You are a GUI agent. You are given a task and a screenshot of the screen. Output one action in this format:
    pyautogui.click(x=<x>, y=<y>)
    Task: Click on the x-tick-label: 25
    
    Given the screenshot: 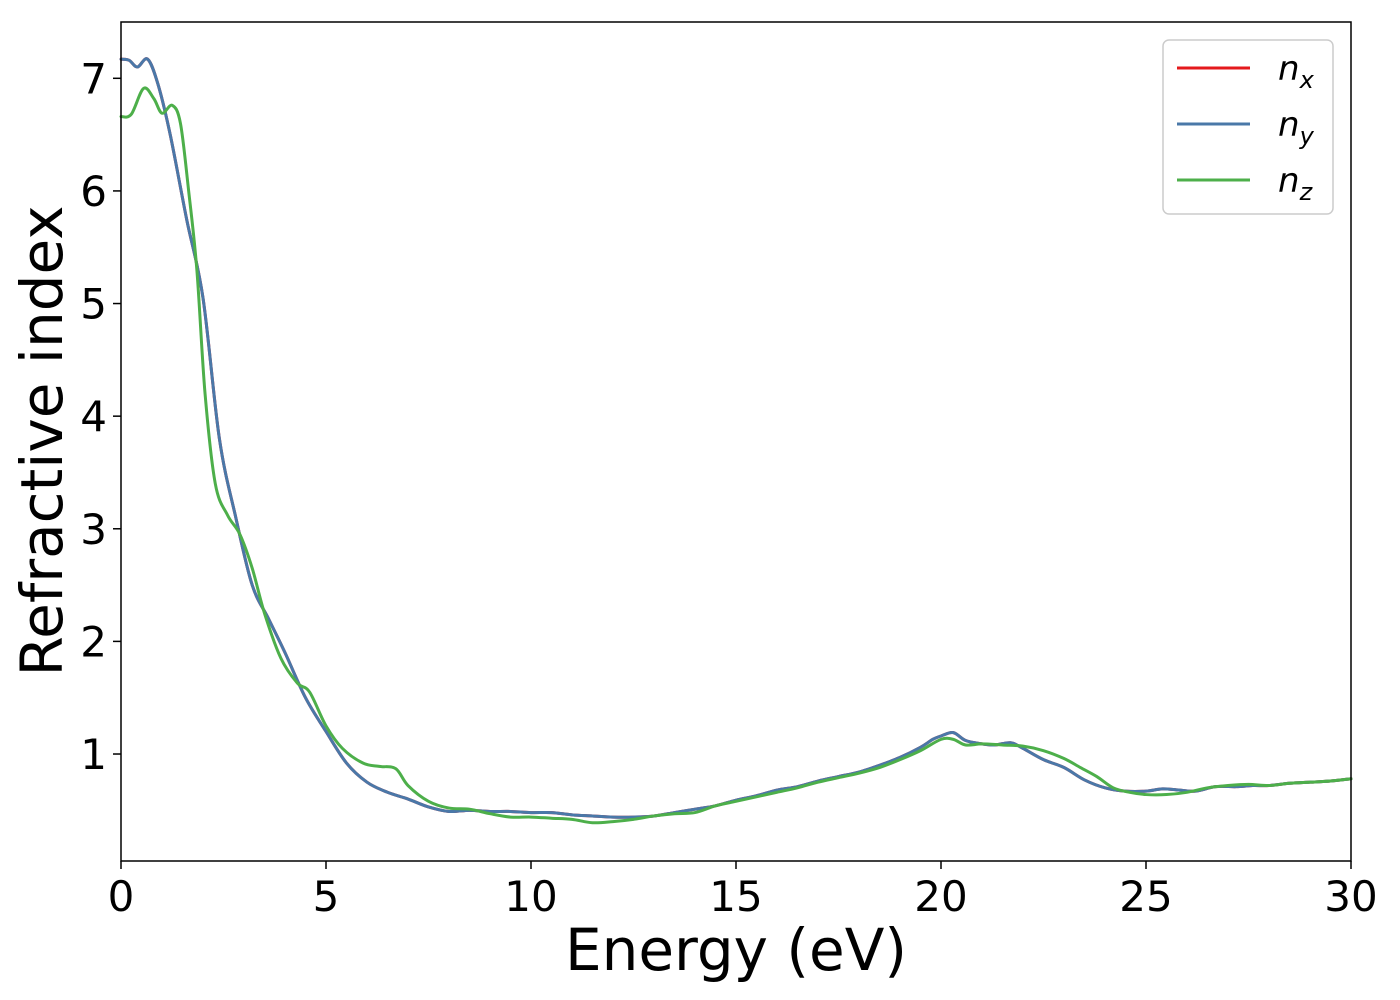 What is the action you would take?
    pyautogui.click(x=1145, y=896)
    